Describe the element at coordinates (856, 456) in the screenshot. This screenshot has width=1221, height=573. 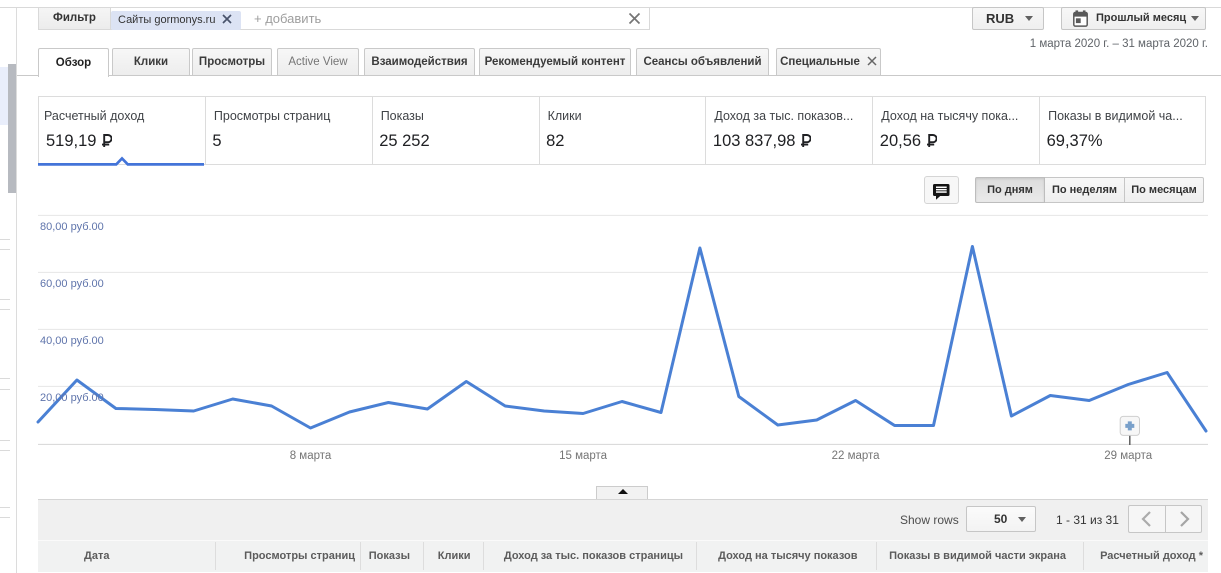
I see `svg-text: 22 марта` at that location.